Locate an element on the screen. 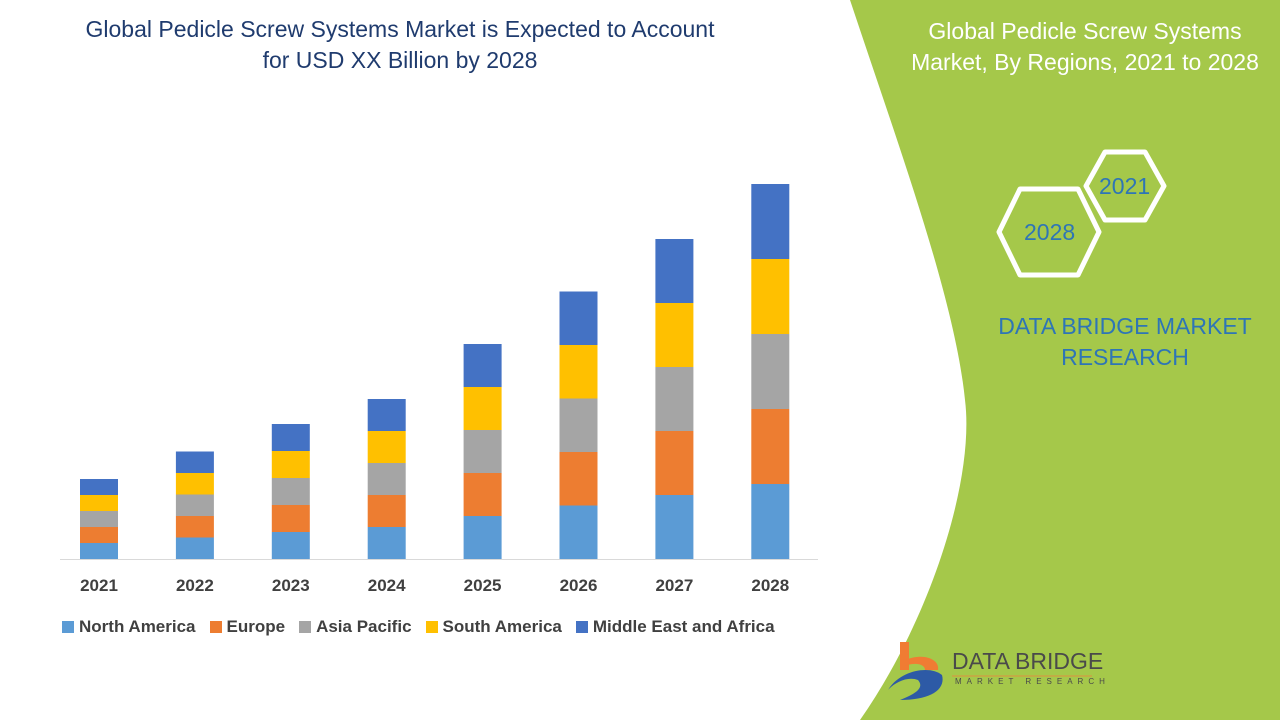  legend-item: Asia Pacific is located at coordinates (355, 627).